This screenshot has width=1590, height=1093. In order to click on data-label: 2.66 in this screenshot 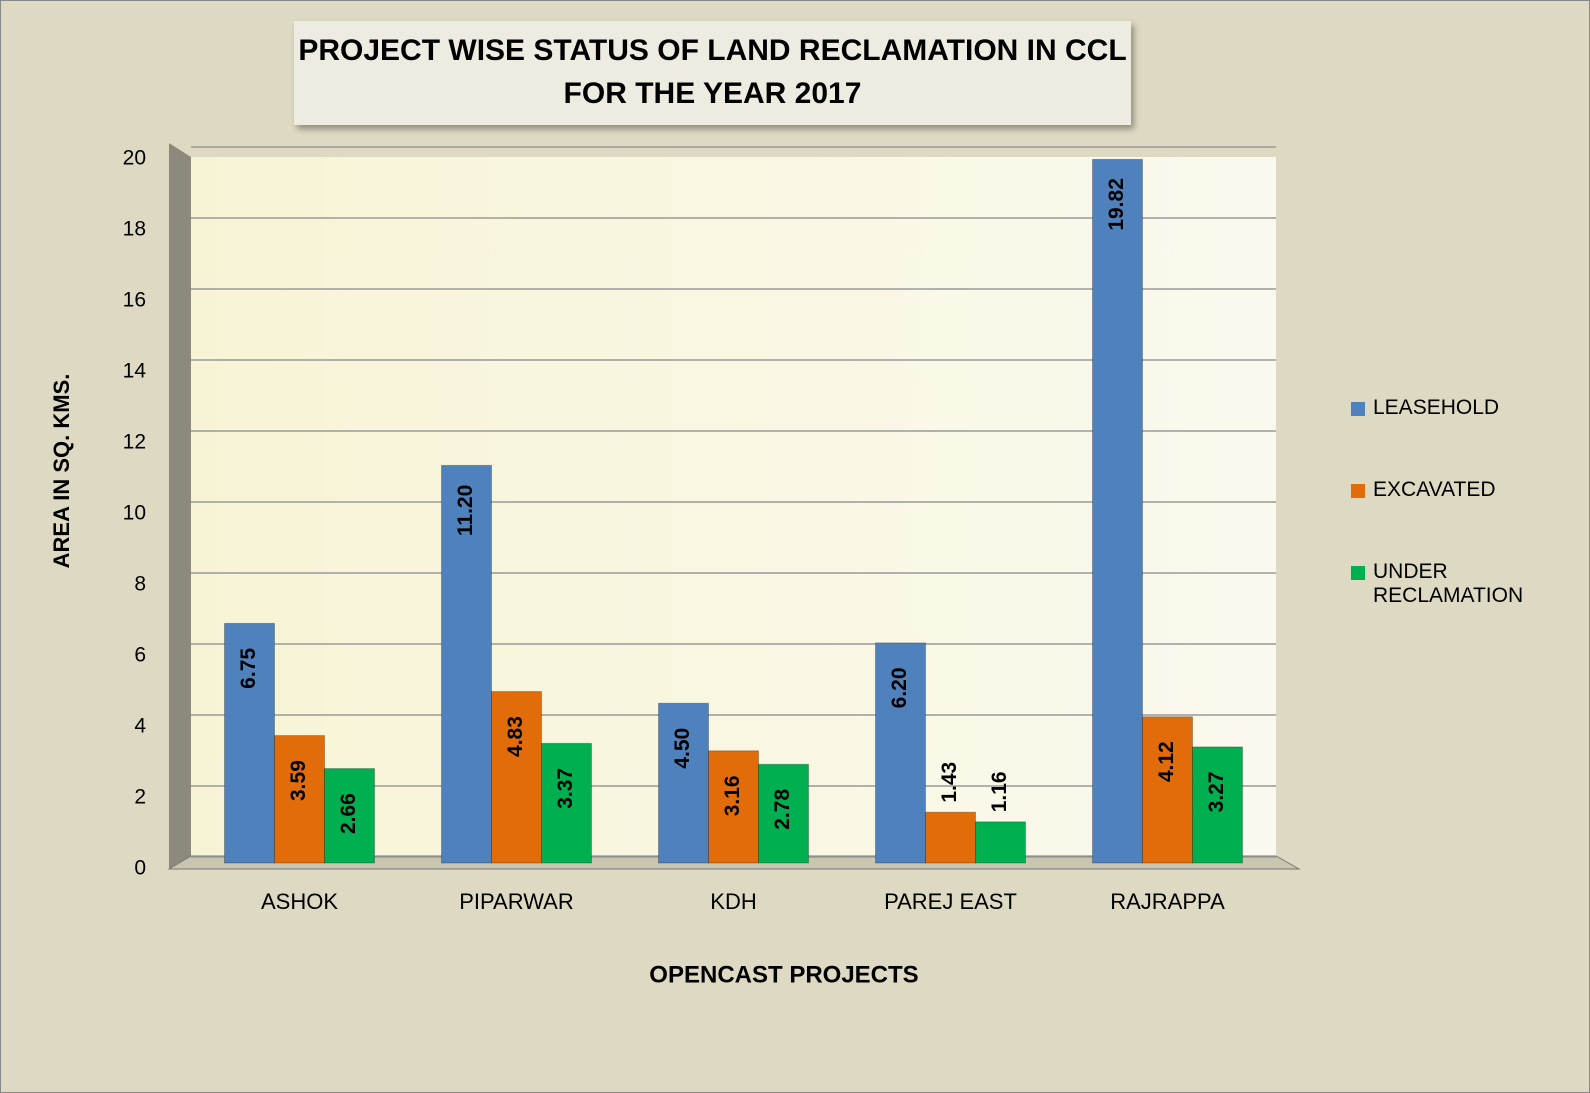, I will do `click(348, 813)`.